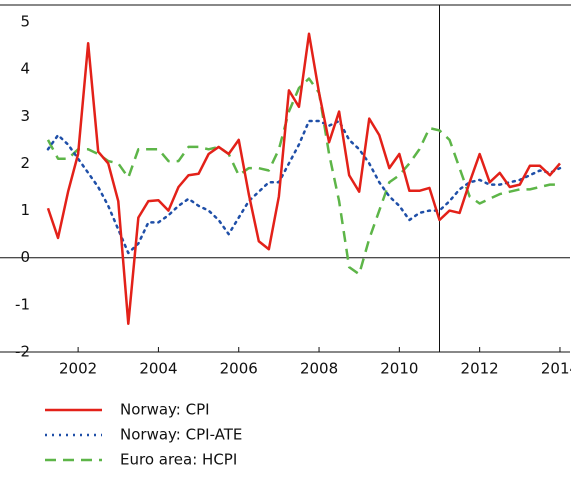 This screenshot has width=571, height=486. What do you see at coordinates (25, 210) in the screenshot?
I see `y-tick-label: 1` at bounding box center [25, 210].